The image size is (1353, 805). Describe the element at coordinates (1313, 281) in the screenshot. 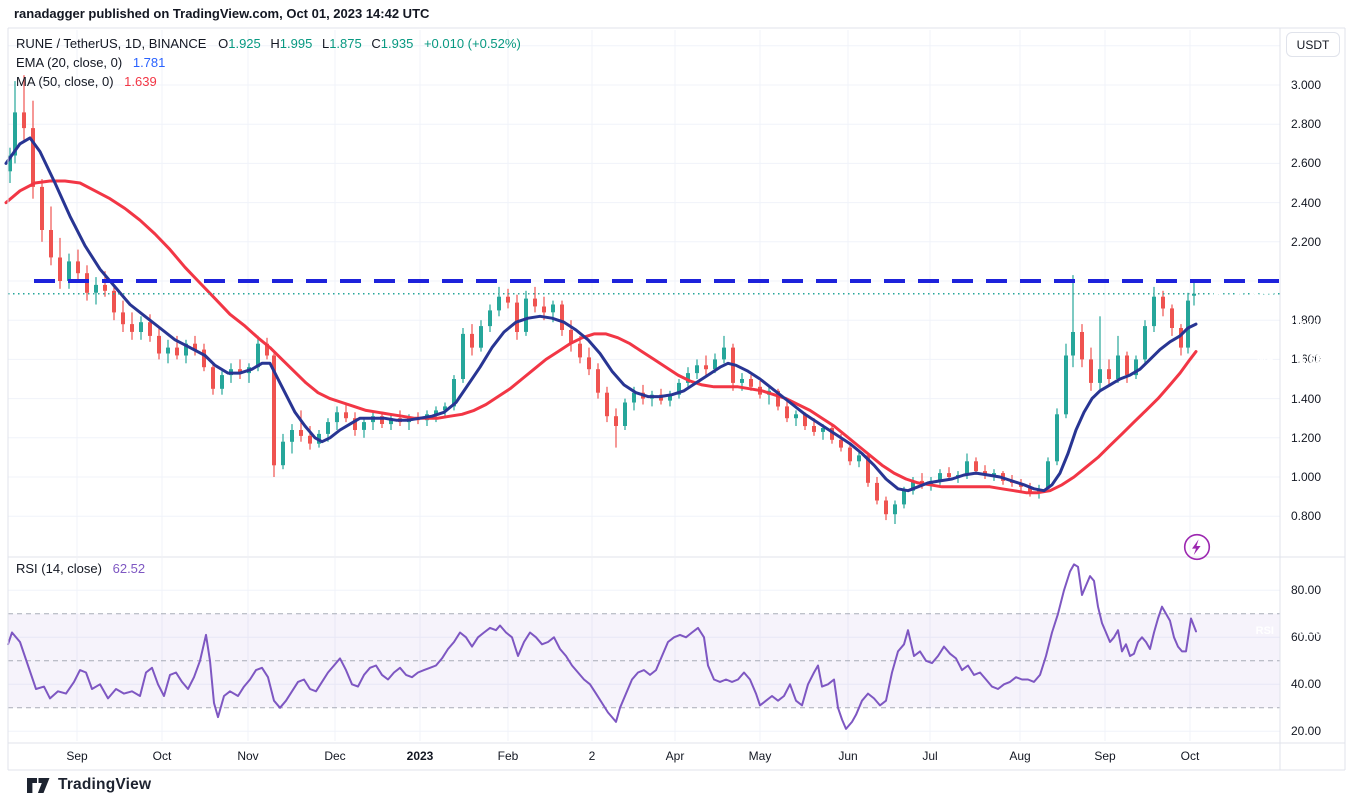

I see `level-price-badge: 2.000` at that location.